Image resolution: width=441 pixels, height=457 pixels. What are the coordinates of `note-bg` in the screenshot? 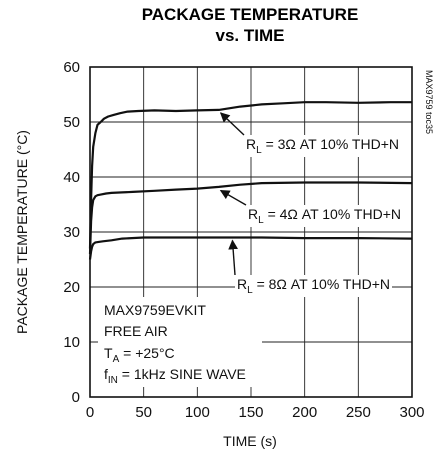 It's located at (180, 342).